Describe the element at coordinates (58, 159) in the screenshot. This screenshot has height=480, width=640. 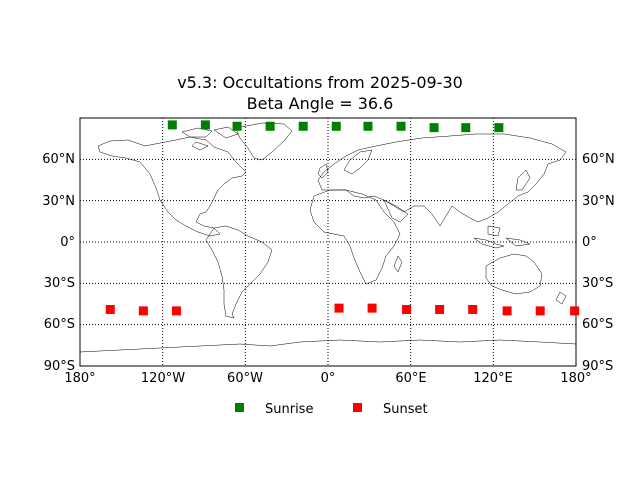
I see `lat-label-left-1: 60°N` at that location.